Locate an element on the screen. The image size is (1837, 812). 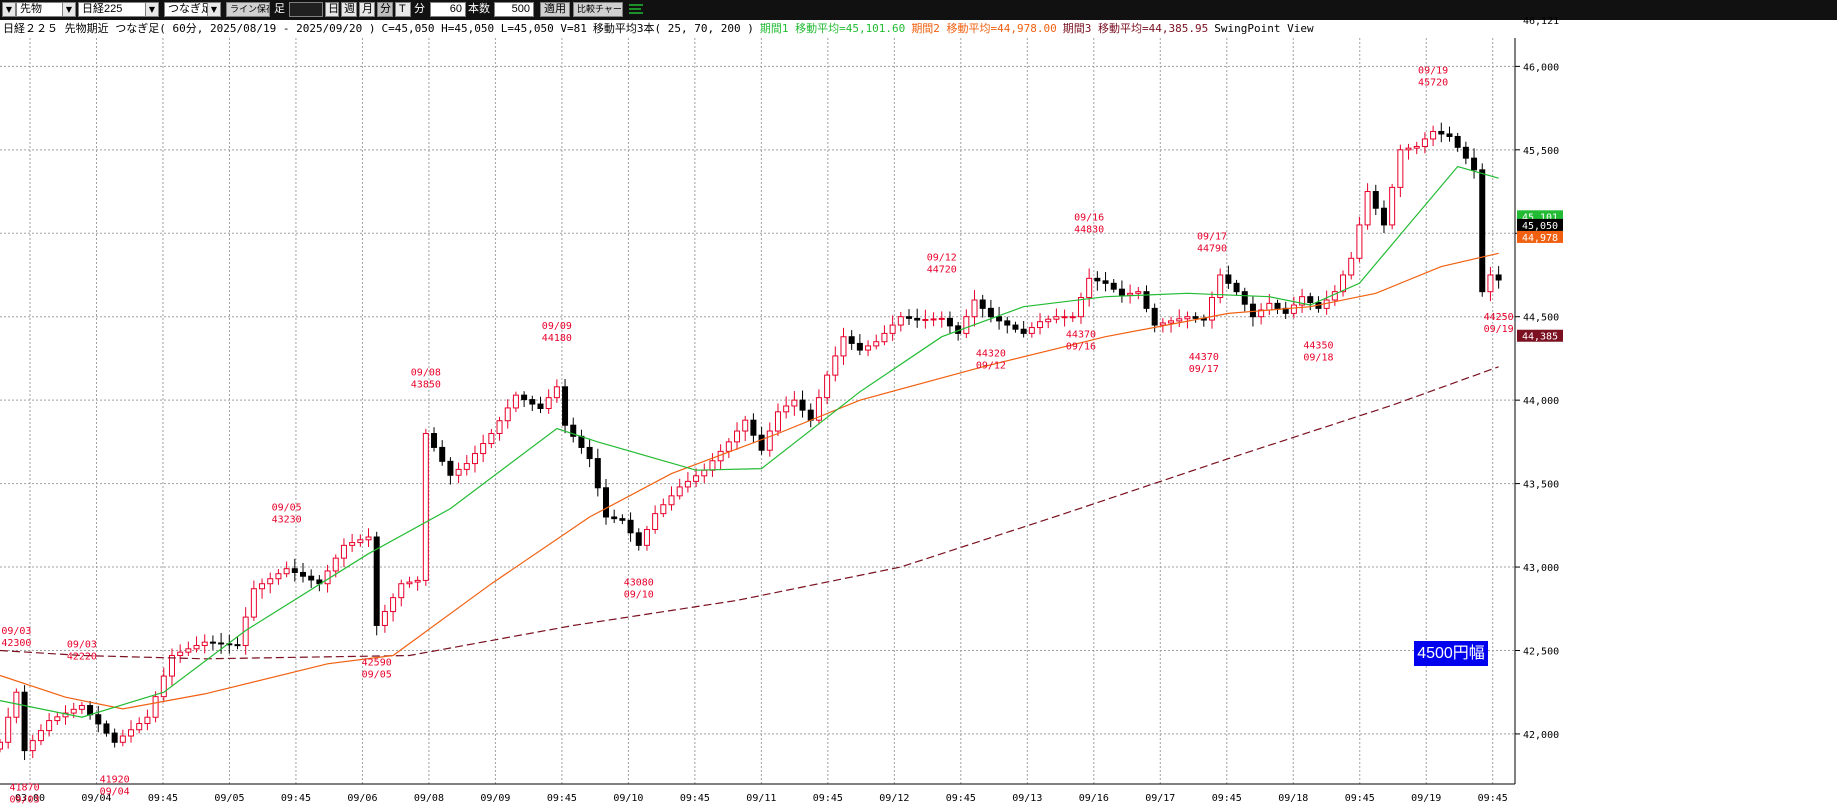
period-week-button: 週 is located at coordinates (349, 9).